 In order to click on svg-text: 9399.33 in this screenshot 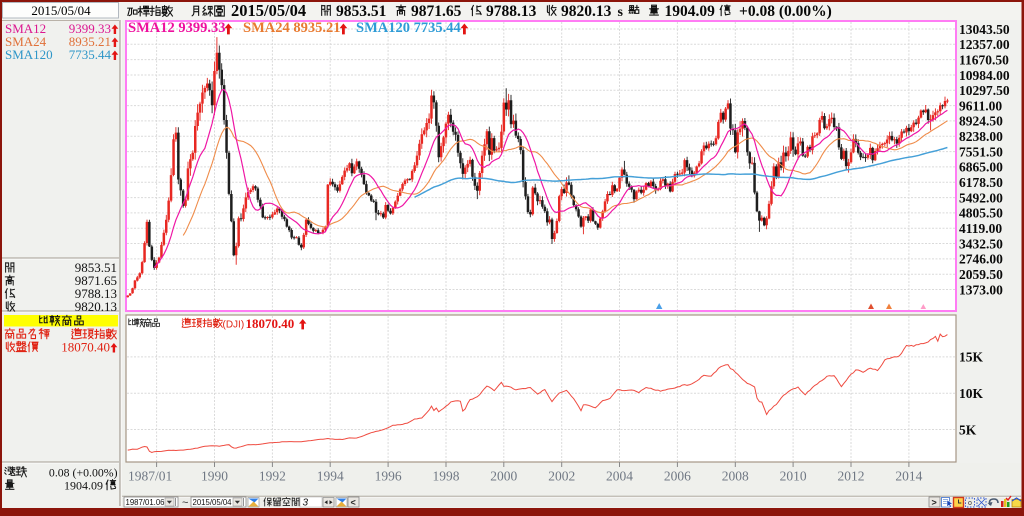, I will do `click(90, 28)`.